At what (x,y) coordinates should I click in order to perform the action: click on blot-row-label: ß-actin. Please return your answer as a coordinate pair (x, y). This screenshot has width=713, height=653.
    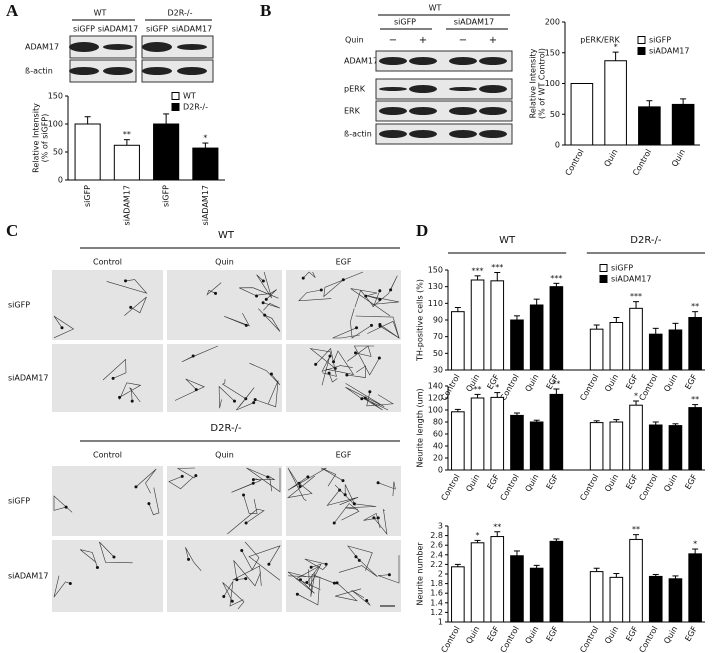
    Looking at the image, I should click on (39, 71).